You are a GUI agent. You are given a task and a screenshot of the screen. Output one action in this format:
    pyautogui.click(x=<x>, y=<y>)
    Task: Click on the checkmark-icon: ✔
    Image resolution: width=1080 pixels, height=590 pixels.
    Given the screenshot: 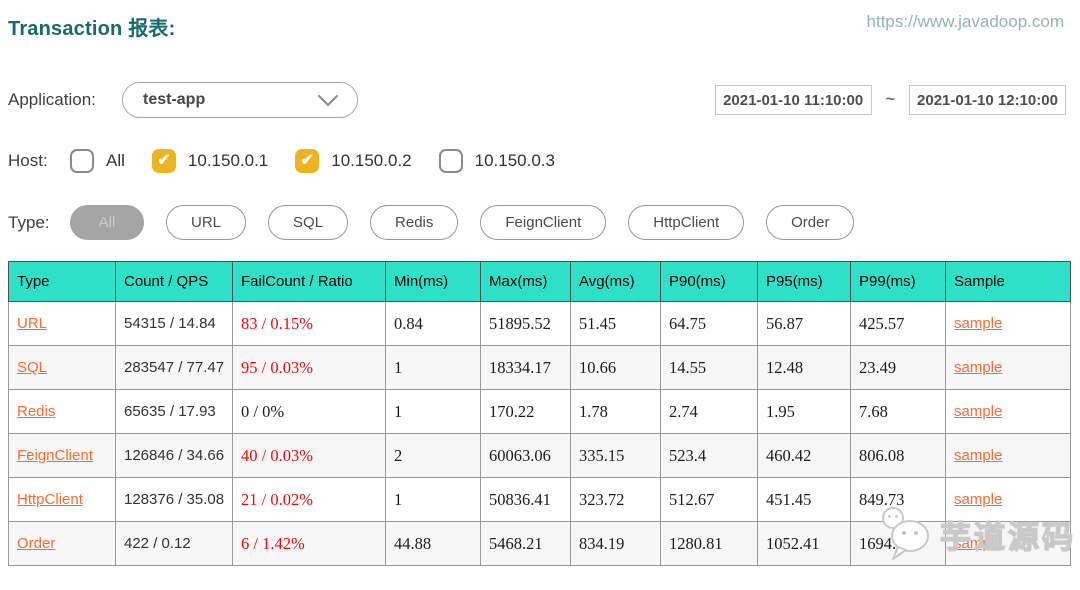 What is the action you would take?
    pyautogui.click(x=164, y=160)
    